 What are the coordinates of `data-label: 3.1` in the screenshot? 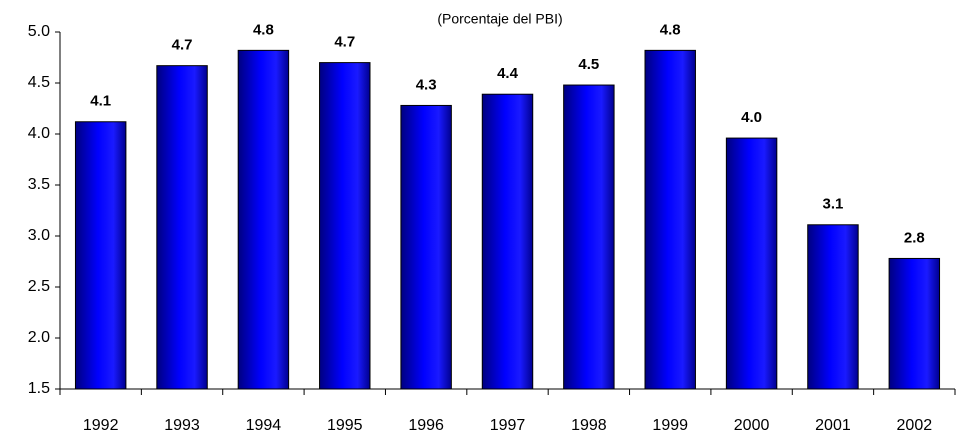 It's located at (833, 204).